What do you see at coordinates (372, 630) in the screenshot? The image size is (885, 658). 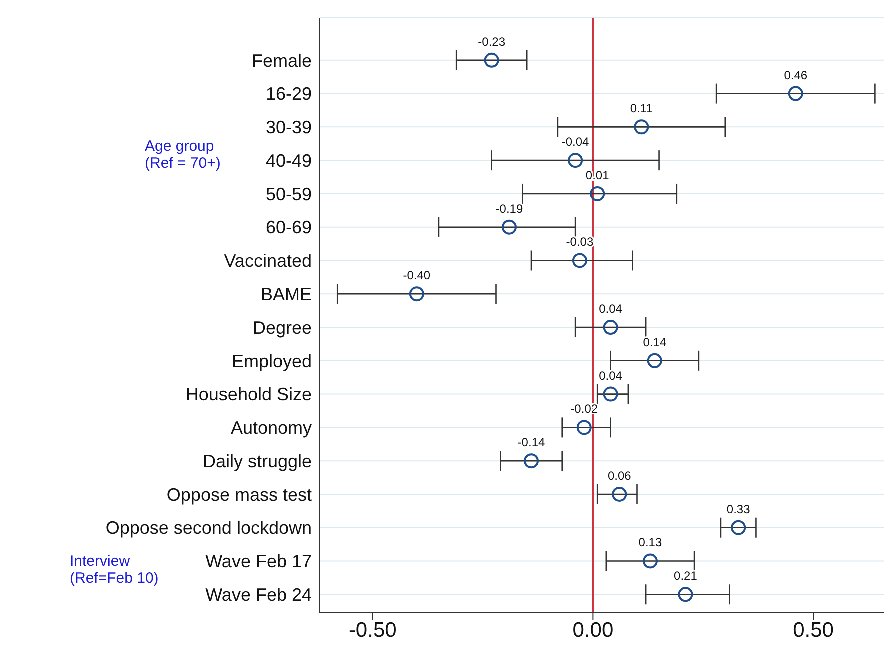 I see `x-tick-label: -0.50` at bounding box center [372, 630].